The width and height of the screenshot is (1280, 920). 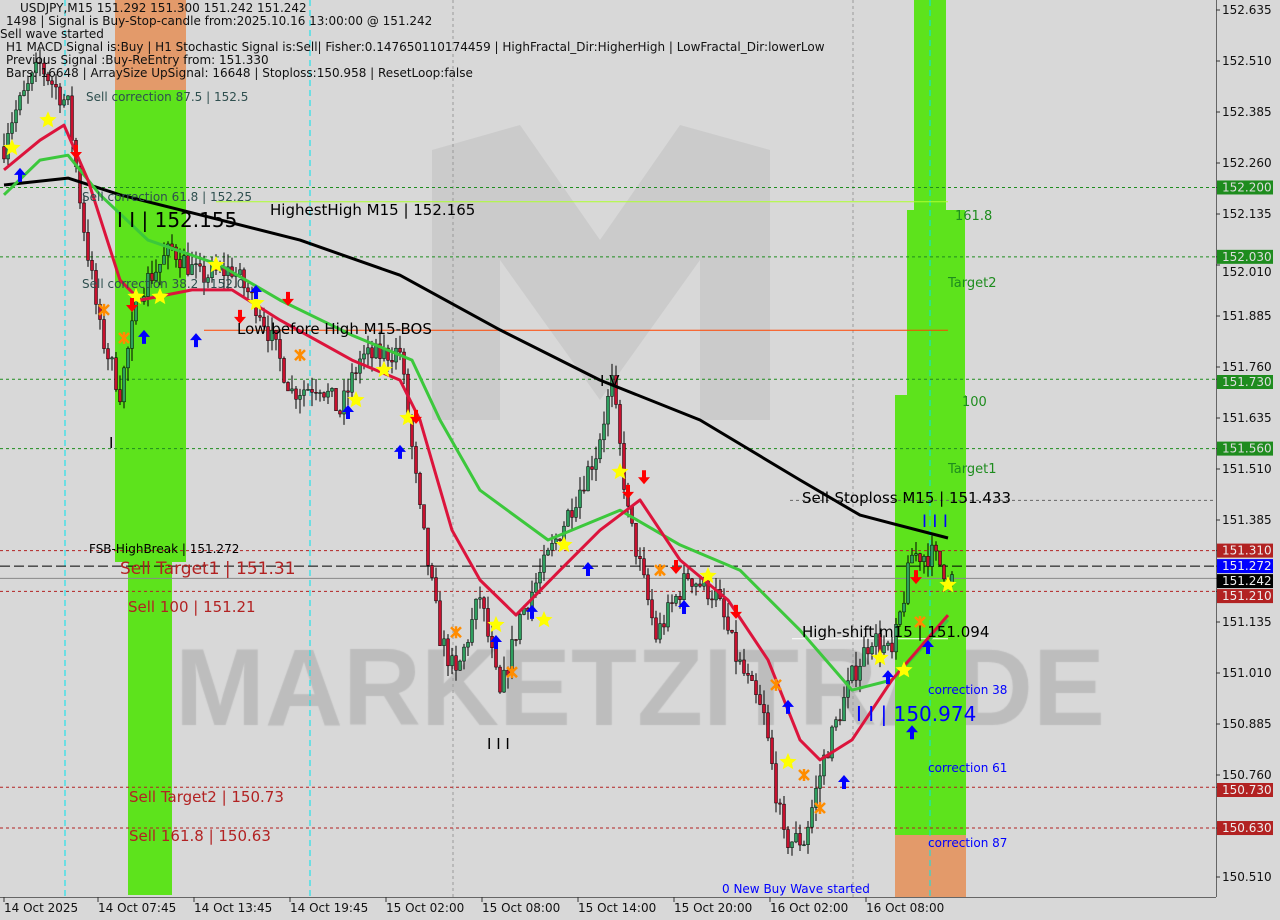 What do you see at coordinates (334, 329) in the screenshot?
I see `low-before-high-label: Low before High M15-BOS` at bounding box center [334, 329].